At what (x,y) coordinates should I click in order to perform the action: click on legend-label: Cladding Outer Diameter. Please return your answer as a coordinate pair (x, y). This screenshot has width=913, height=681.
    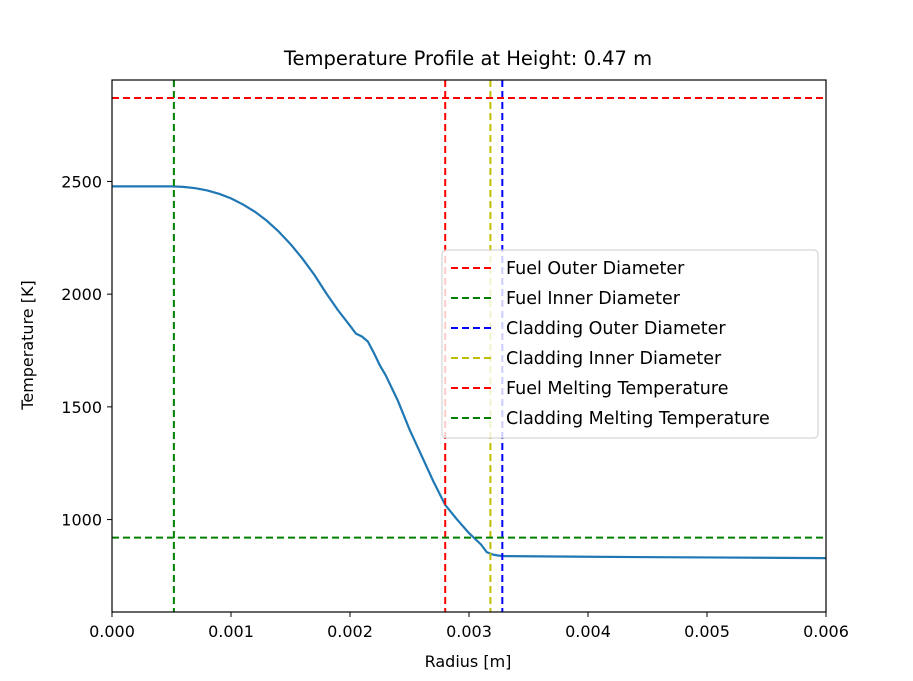
    Looking at the image, I should click on (616, 329).